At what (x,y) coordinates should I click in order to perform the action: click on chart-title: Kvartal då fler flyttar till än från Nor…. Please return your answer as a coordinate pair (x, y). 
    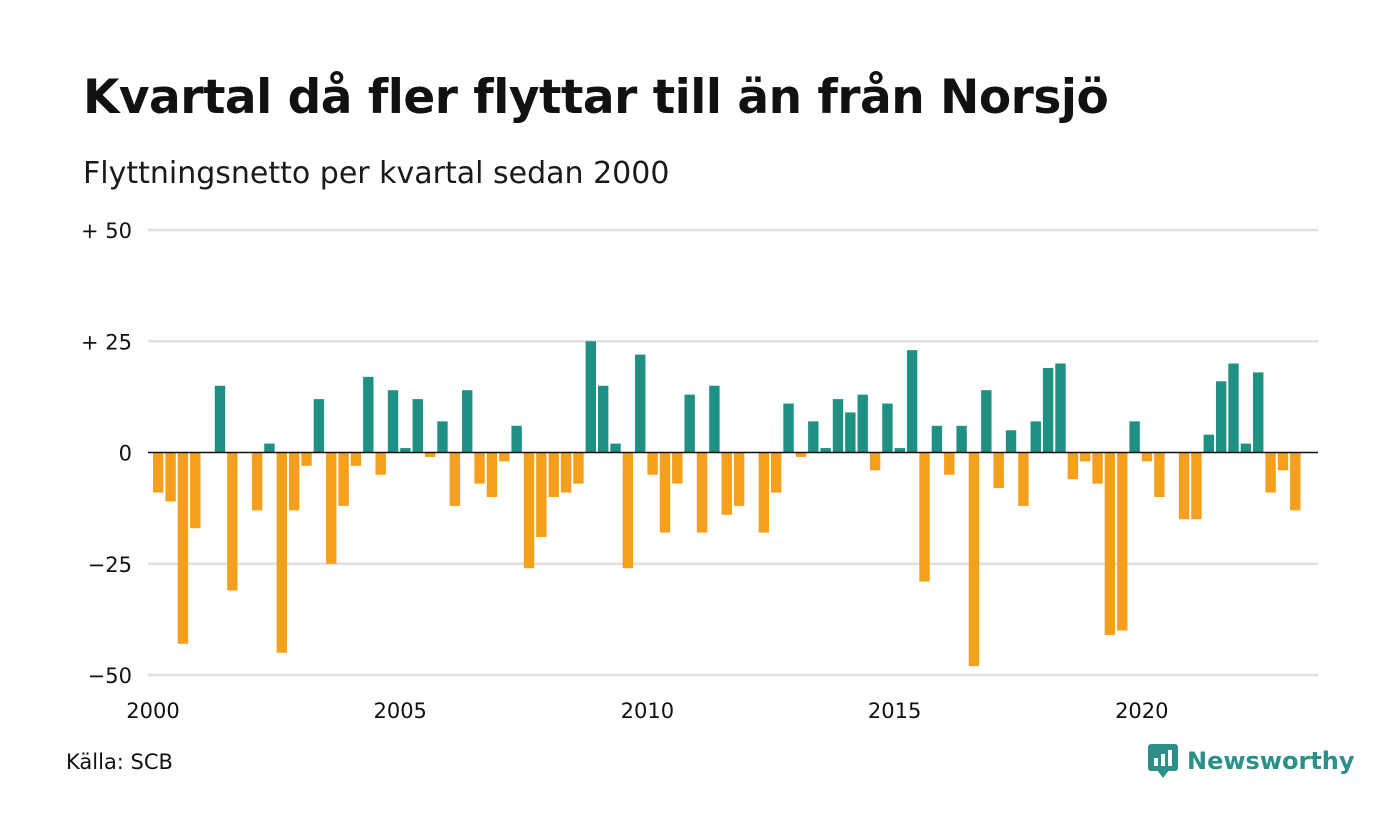
    Looking at the image, I should click on (596, 97).